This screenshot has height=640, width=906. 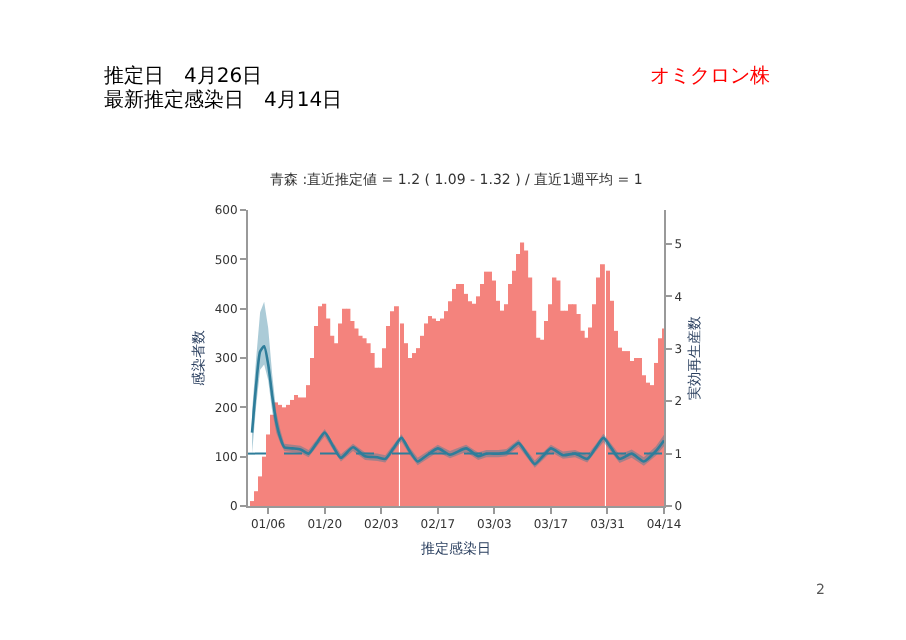 What do you see at coordinates (223, 100) in the screenshot?
I see `chart-subtitle: 最新推定感染日 4月14日` at bounding box center [223, 100].